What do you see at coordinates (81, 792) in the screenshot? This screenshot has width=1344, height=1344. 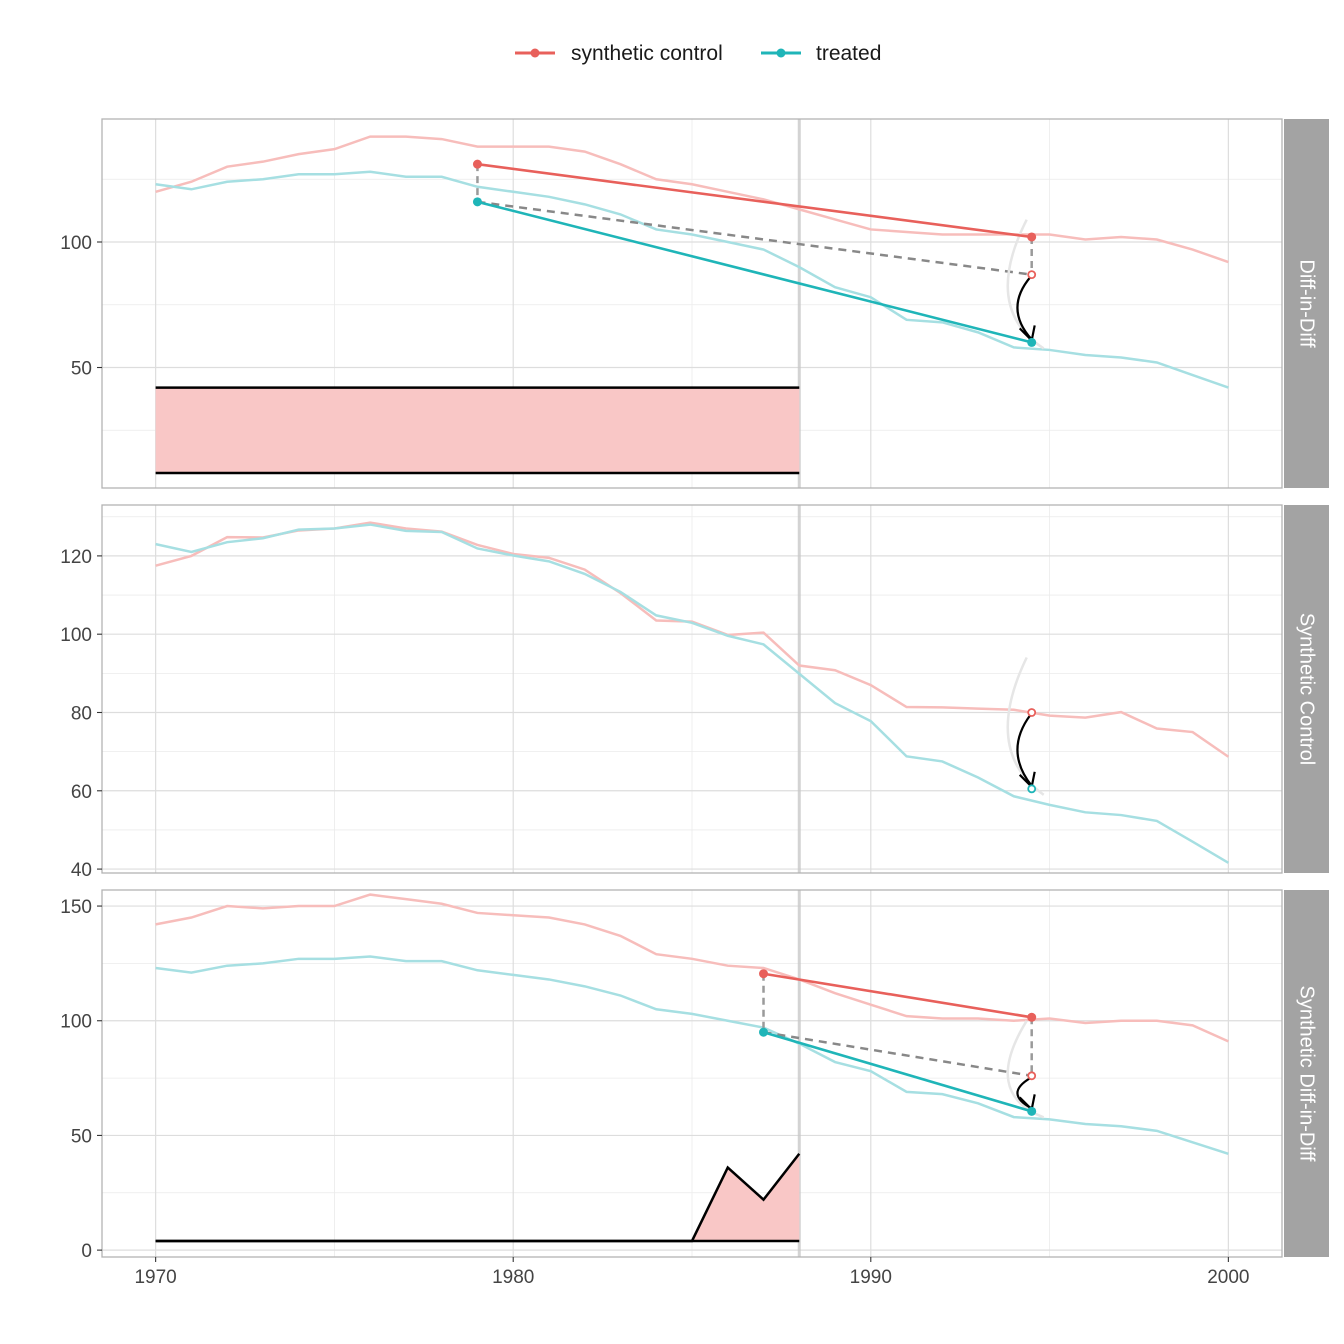 I see `y-tick-label: 60` at bounding box center [81, 792].